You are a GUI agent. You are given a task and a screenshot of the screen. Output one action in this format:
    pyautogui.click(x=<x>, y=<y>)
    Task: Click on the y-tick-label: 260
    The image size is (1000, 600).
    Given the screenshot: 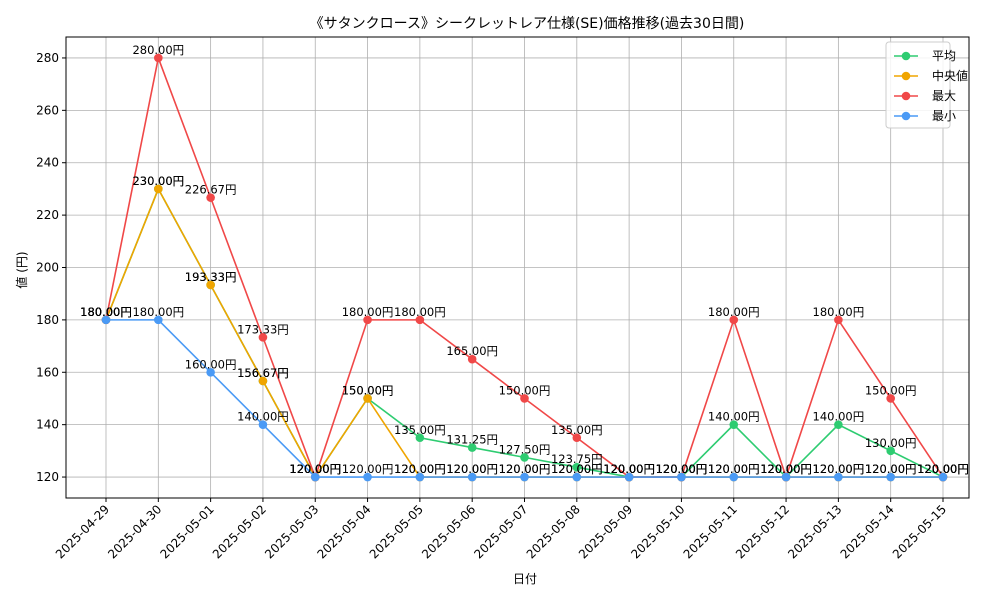 What is the action you would take?
    pyautogui.click(x=47, y=110)
    